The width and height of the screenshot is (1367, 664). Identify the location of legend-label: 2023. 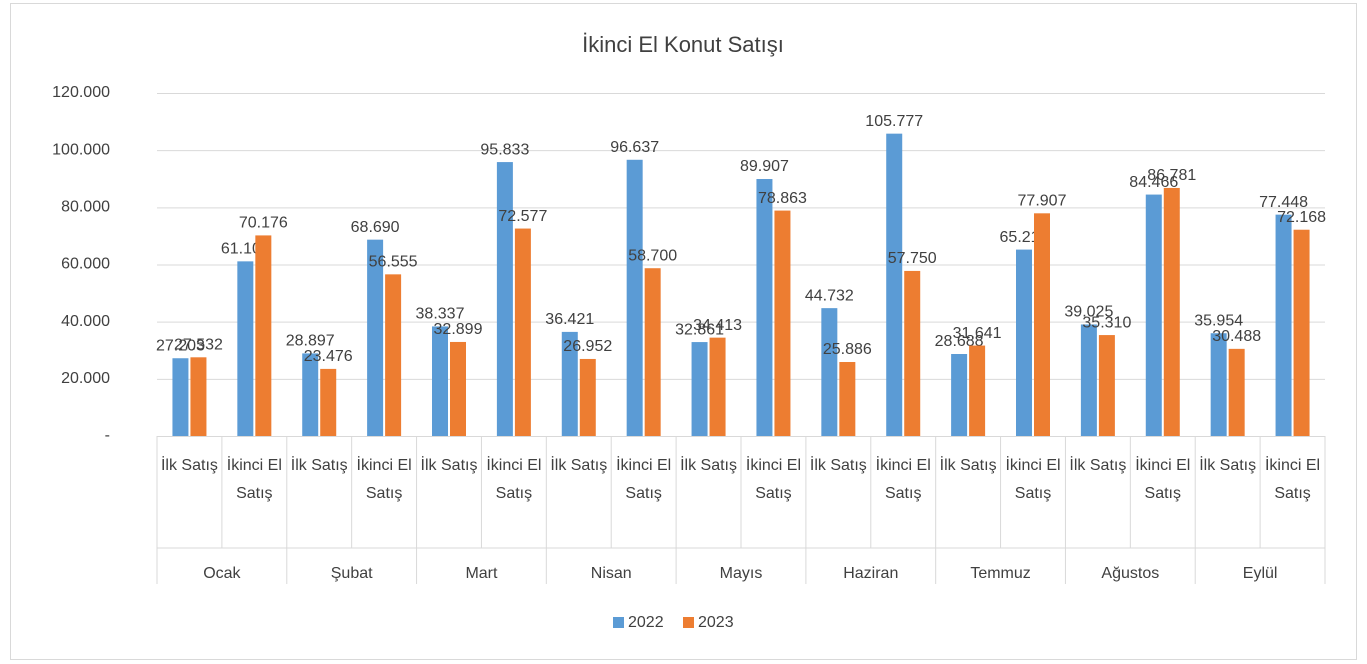
(716, 622).